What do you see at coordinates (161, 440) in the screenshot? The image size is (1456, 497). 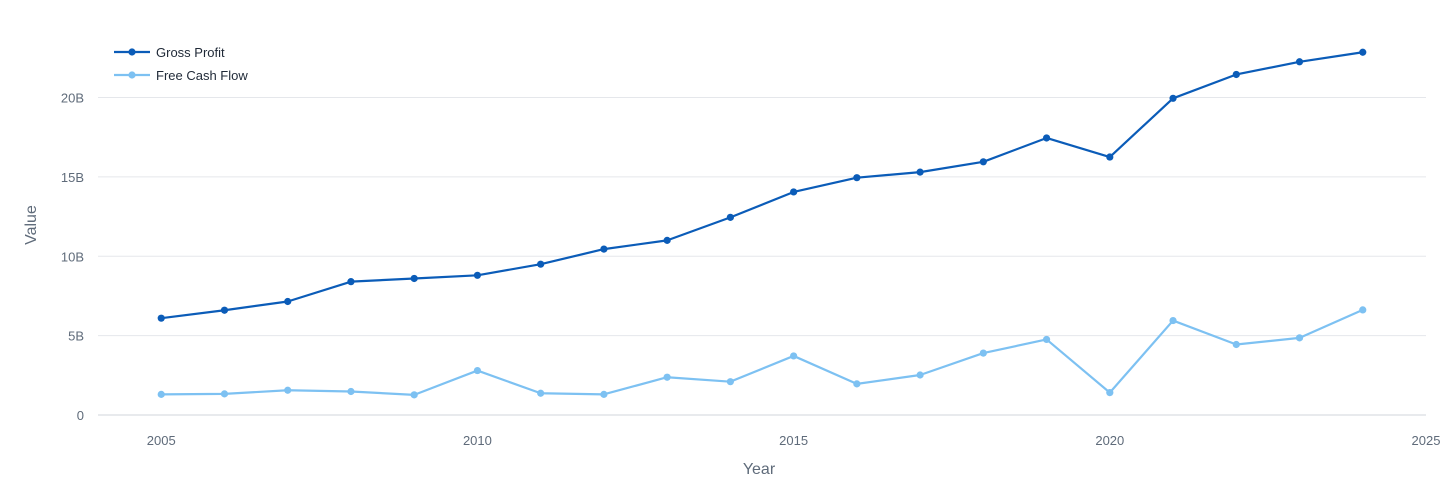 I see `x-tick-label: 2005` at bounding box center [161, 440].